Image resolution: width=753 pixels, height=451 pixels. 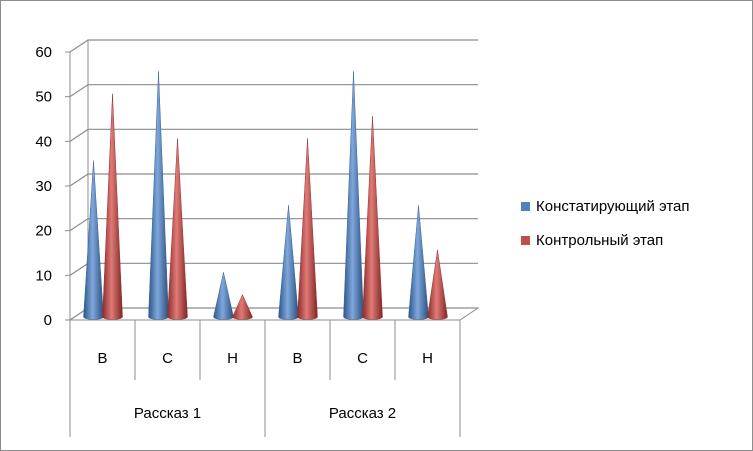 I want to click on legend: Констатирующий этап Контрольный этап, so click(x=605, y=223).